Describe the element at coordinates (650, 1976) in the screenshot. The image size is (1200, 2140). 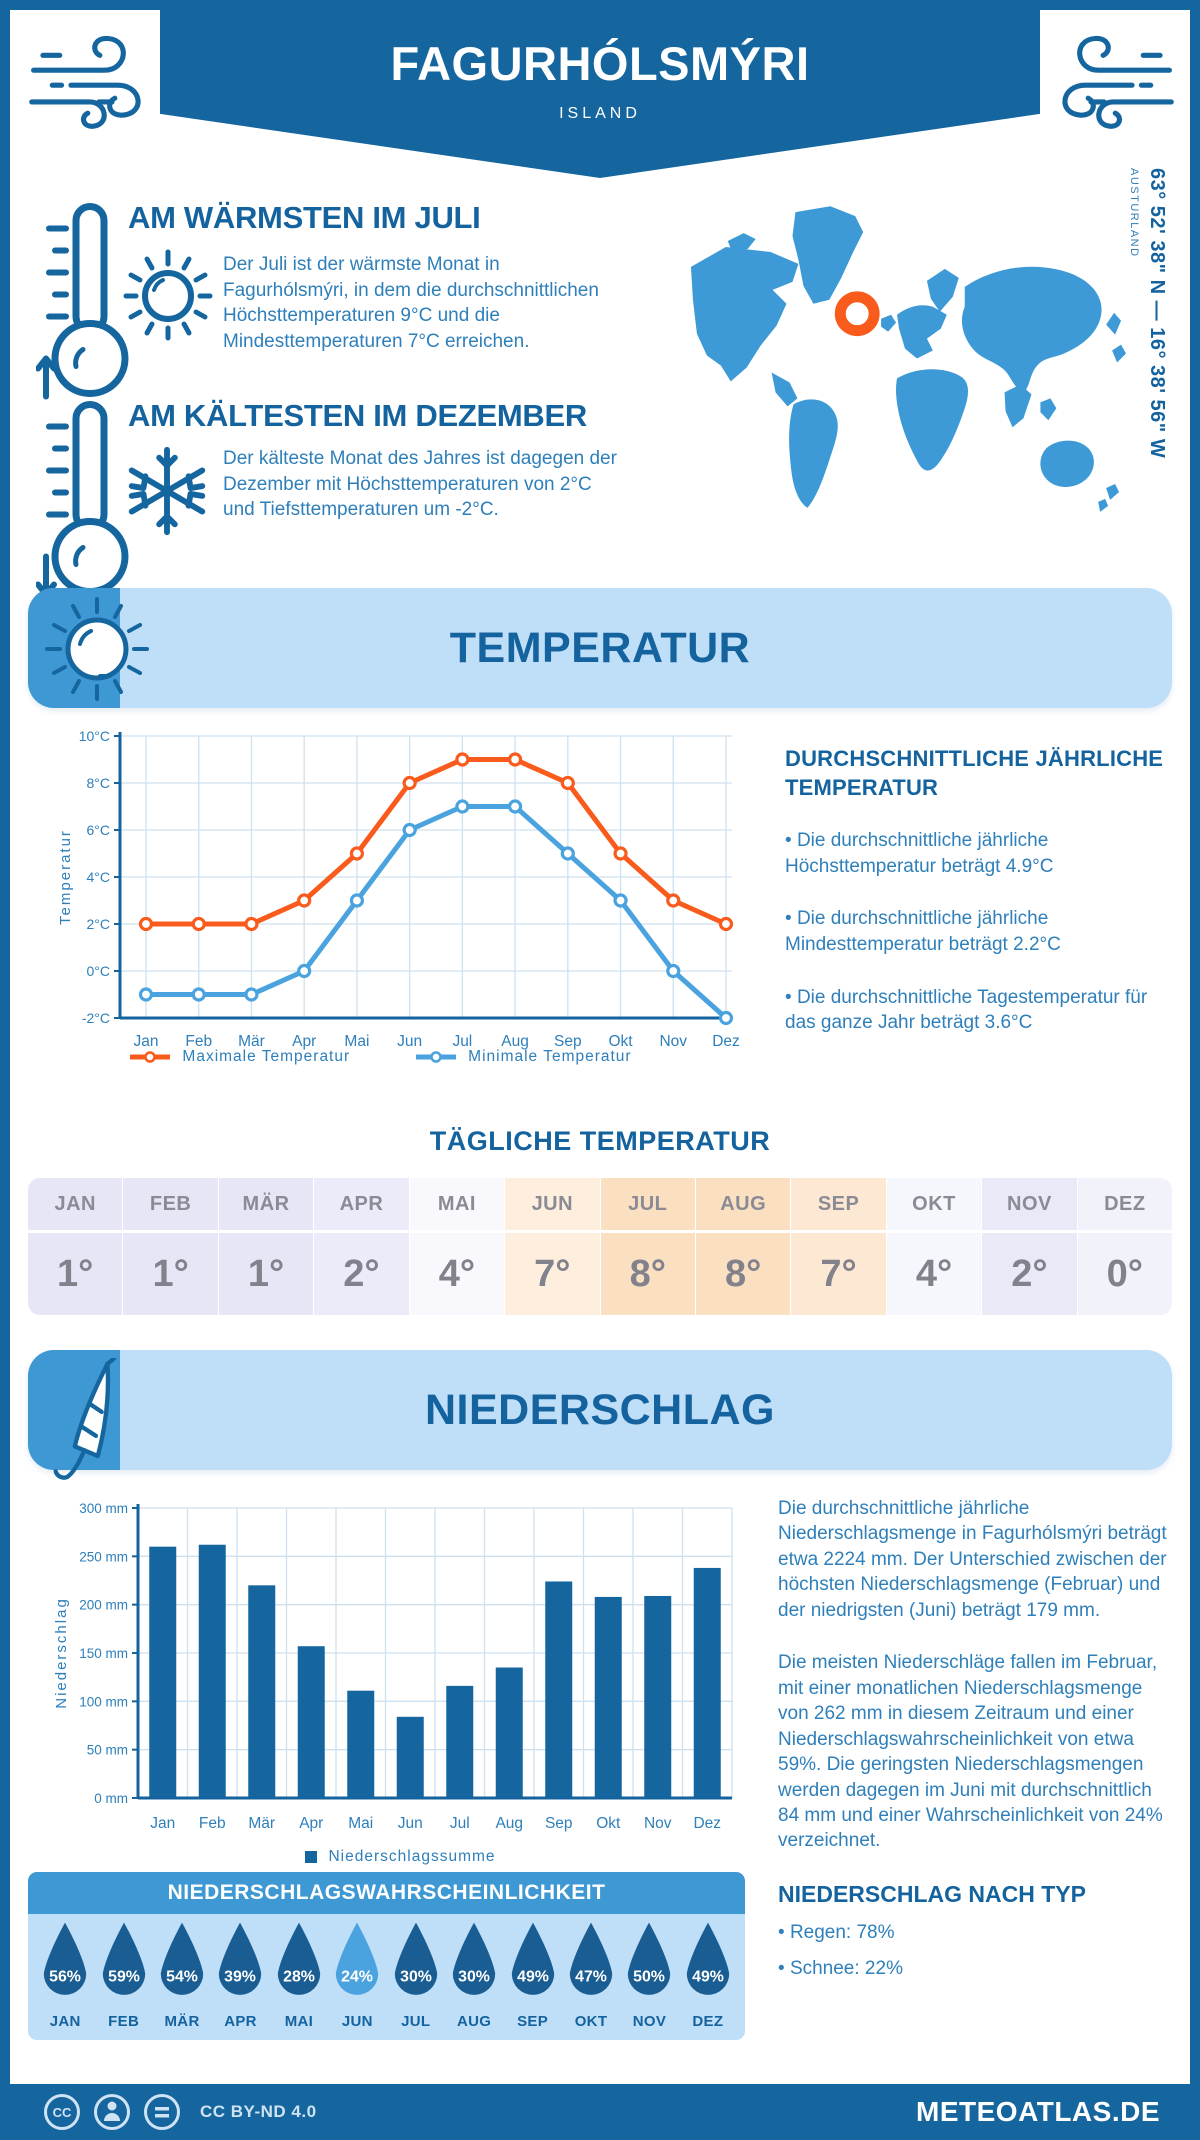
I see `svg-text: 50%` at that location.